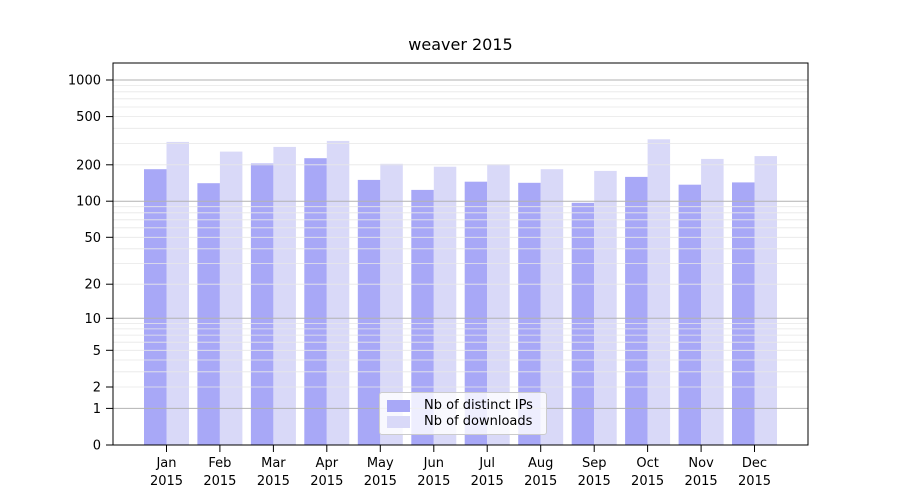  I want to click on bar-nb-of-distinct-ips-feb, so click(208, 314).